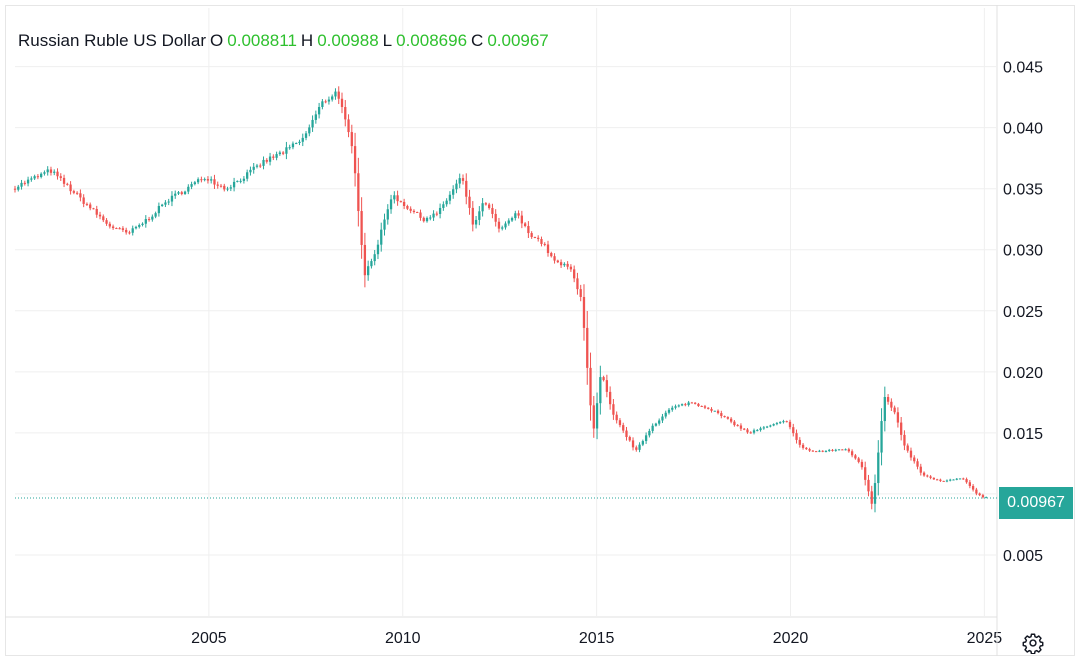 This screenshot has width=1080, height=661. Describe the element at coordinates (432, 40) in the screenshot. I see `low-value: 0.008696` at that location.